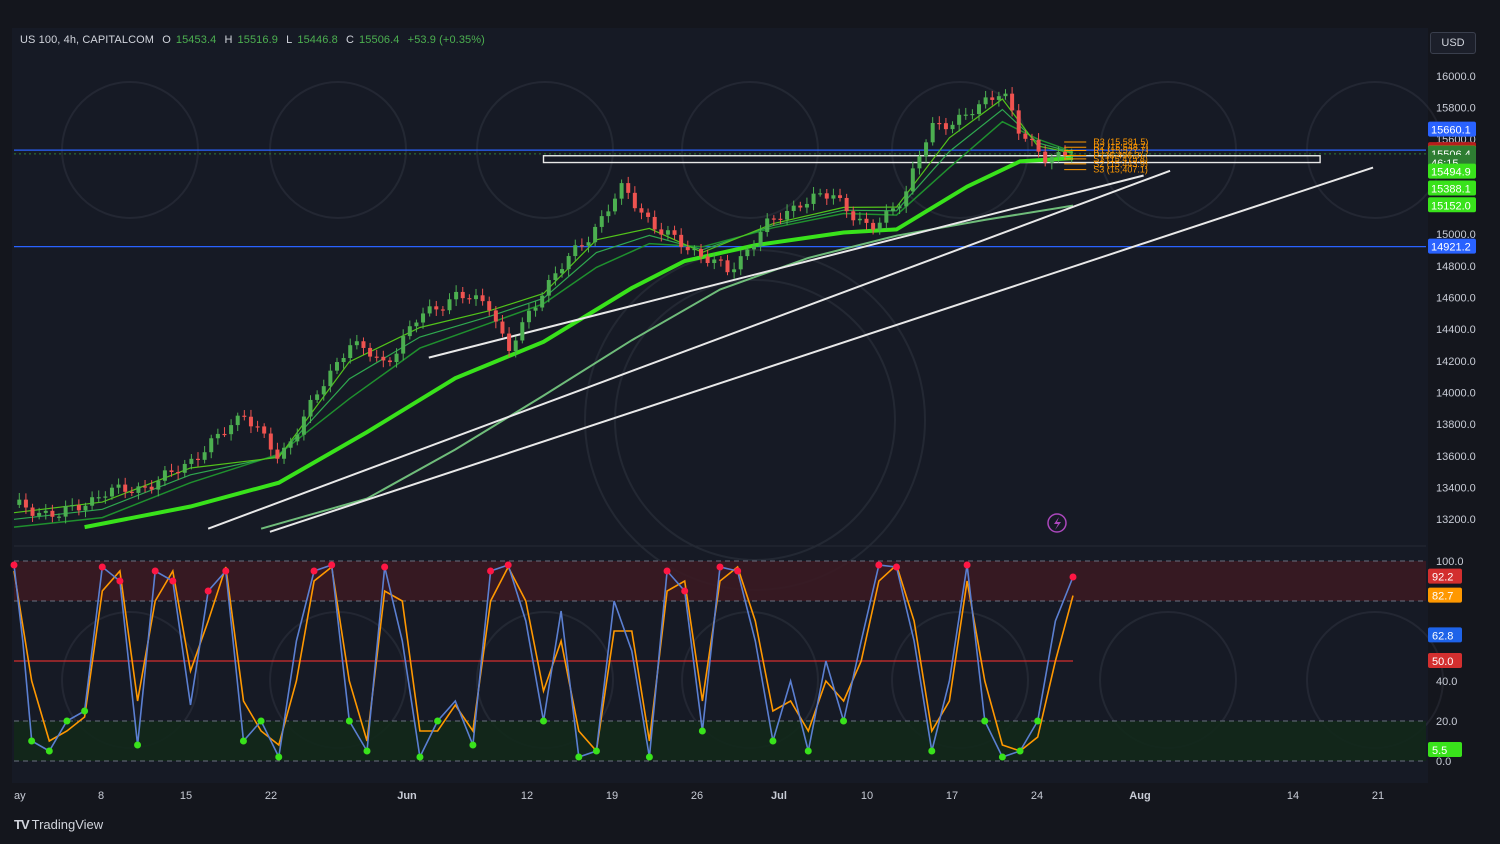  What do you see at coordinates (612, 796) in the screenshot?
I see `time-axis-tick: 19` at bounding box center [612, 796].